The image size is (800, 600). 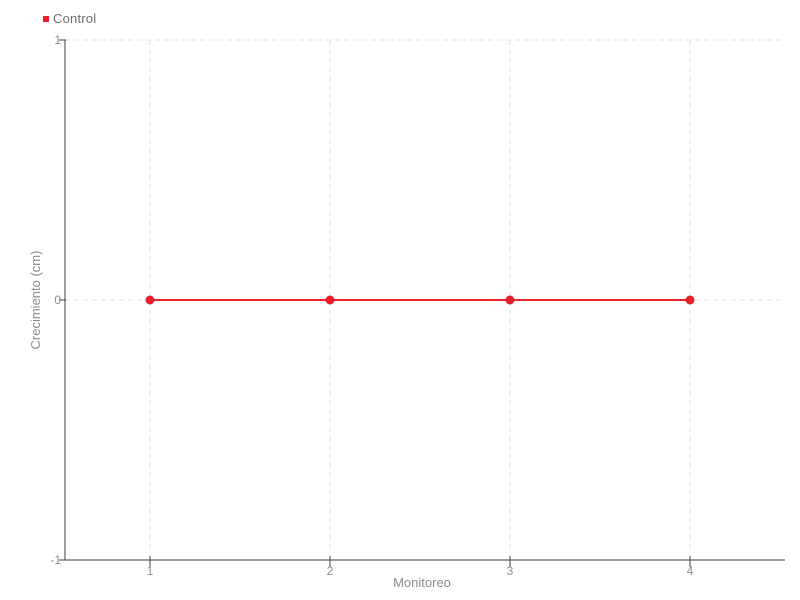 I want to click on y-tick-label: -1, so click(x=55, y=560).